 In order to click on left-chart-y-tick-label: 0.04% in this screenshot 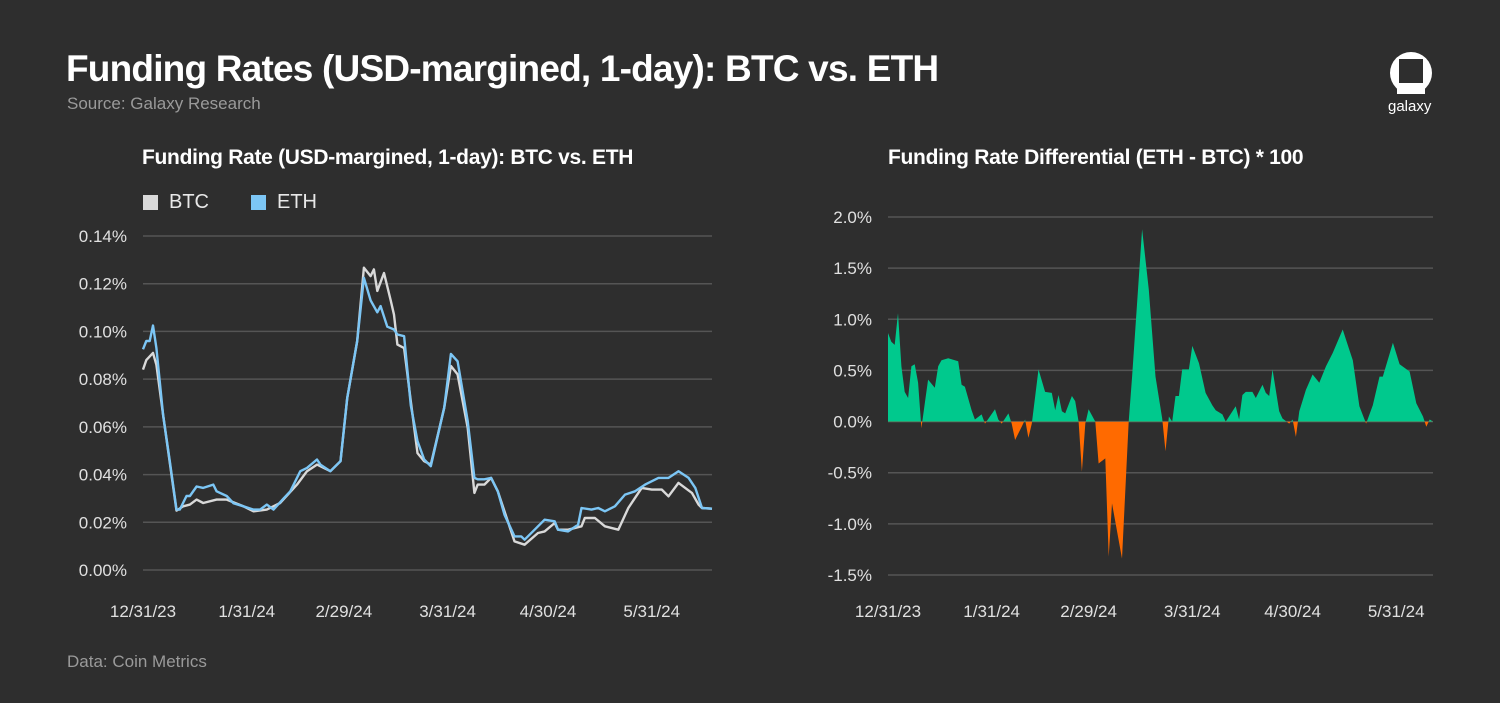, I will do `click(103, 475)`.